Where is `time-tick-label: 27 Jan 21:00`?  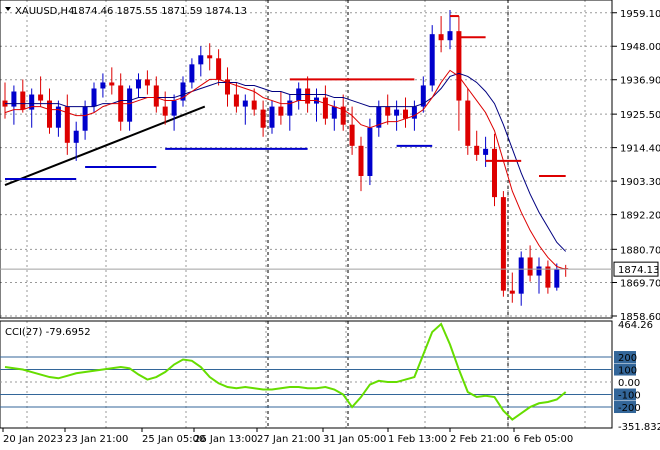 time-tick-label: 27 Jan 21:00 is located at coordinates (288, 439).